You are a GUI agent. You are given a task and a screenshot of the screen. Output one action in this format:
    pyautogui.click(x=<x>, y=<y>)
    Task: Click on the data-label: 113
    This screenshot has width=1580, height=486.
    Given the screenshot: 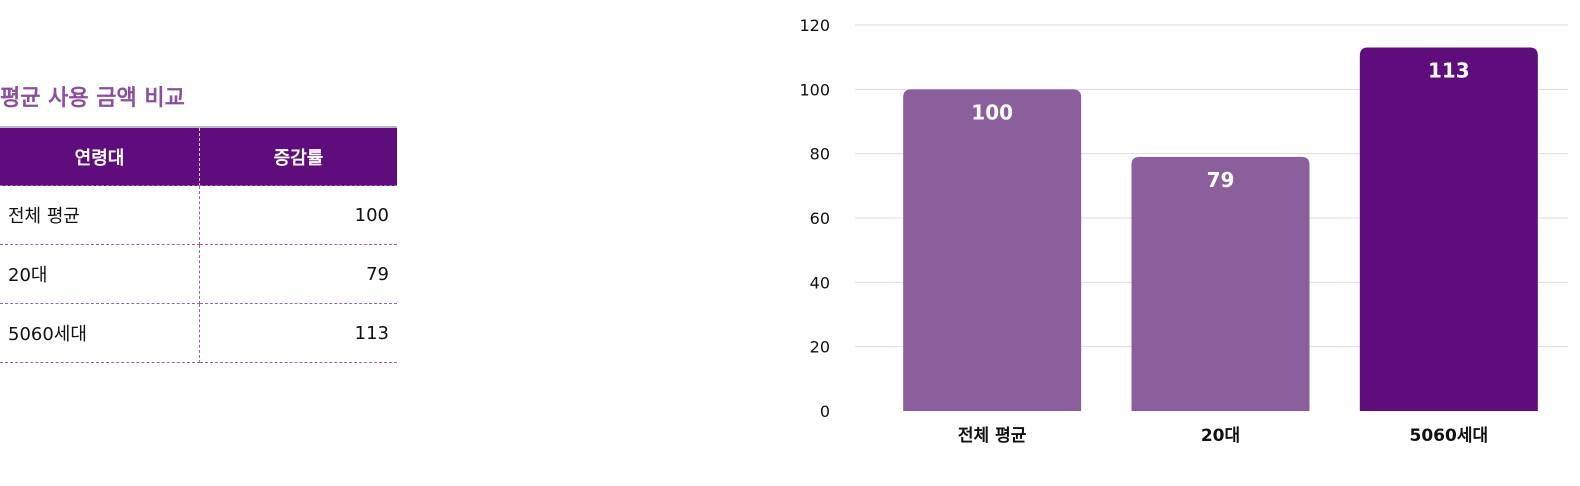 What is the action you would take?
    pyautogui.click(x=1449, y=71)
    